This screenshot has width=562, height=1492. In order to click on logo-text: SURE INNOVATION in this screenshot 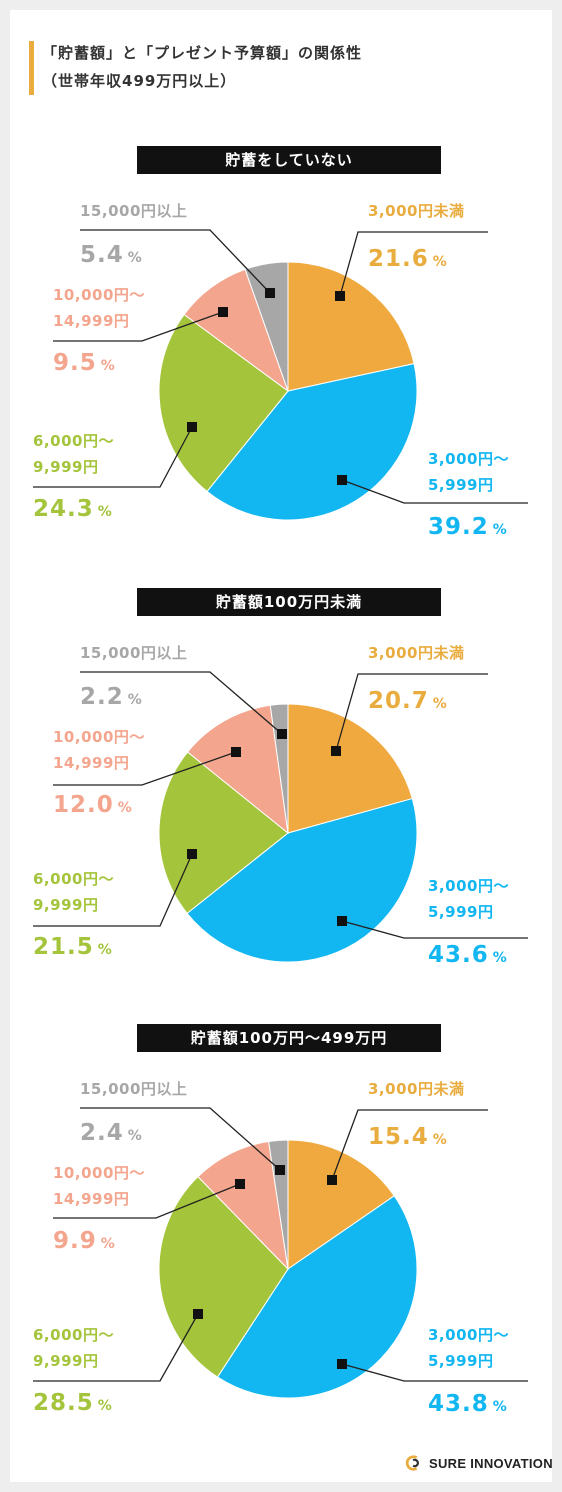, I will do `click(491, 1463)`.